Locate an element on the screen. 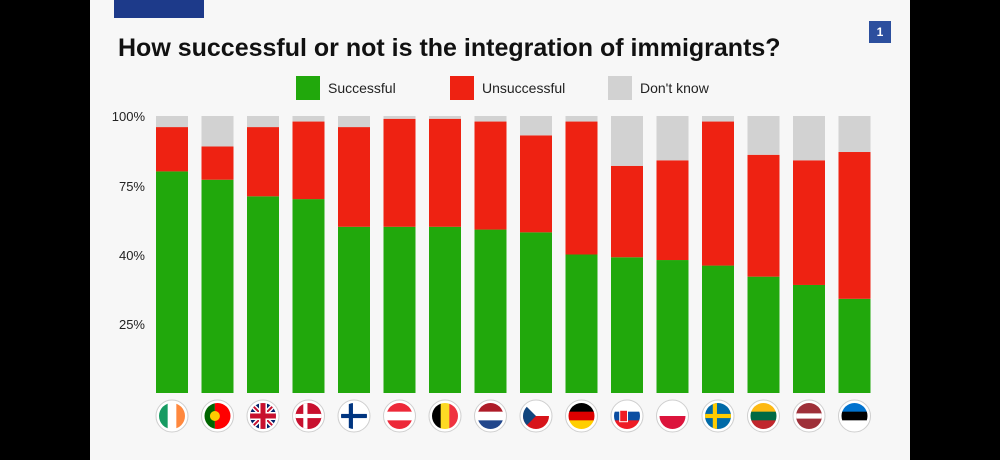 Image resolution: width=1000 pixels, height=460 pixels. legend-item-dont-know: Don't know is located at coordinates (658, 88).